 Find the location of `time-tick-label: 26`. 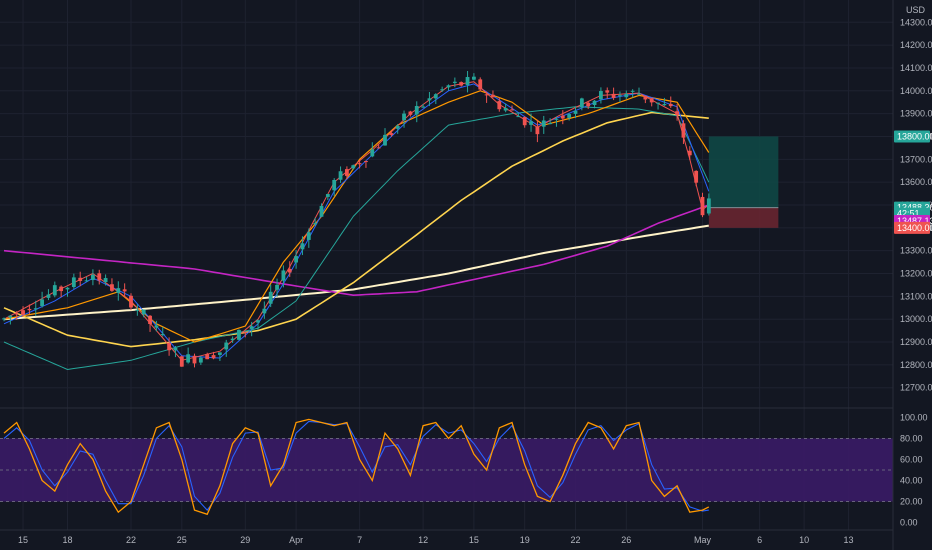

time-tick-label: 26 is located at coordinates (626, 540).